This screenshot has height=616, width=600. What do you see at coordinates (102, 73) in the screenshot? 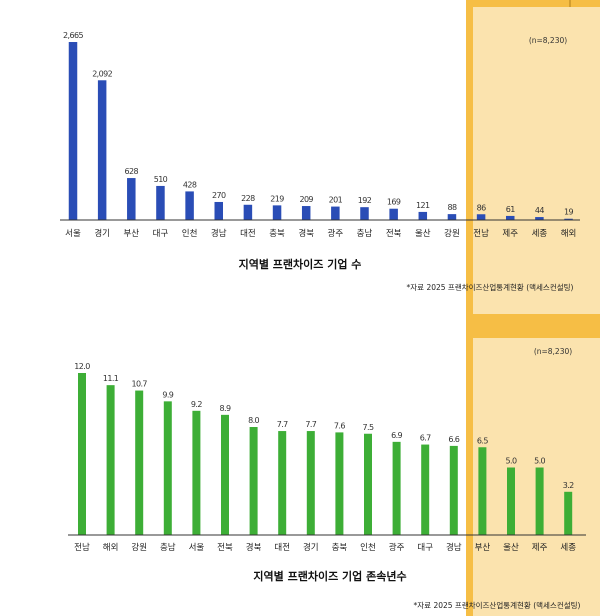
I see `data-label: 2,092` at bounding box center [102, 73].